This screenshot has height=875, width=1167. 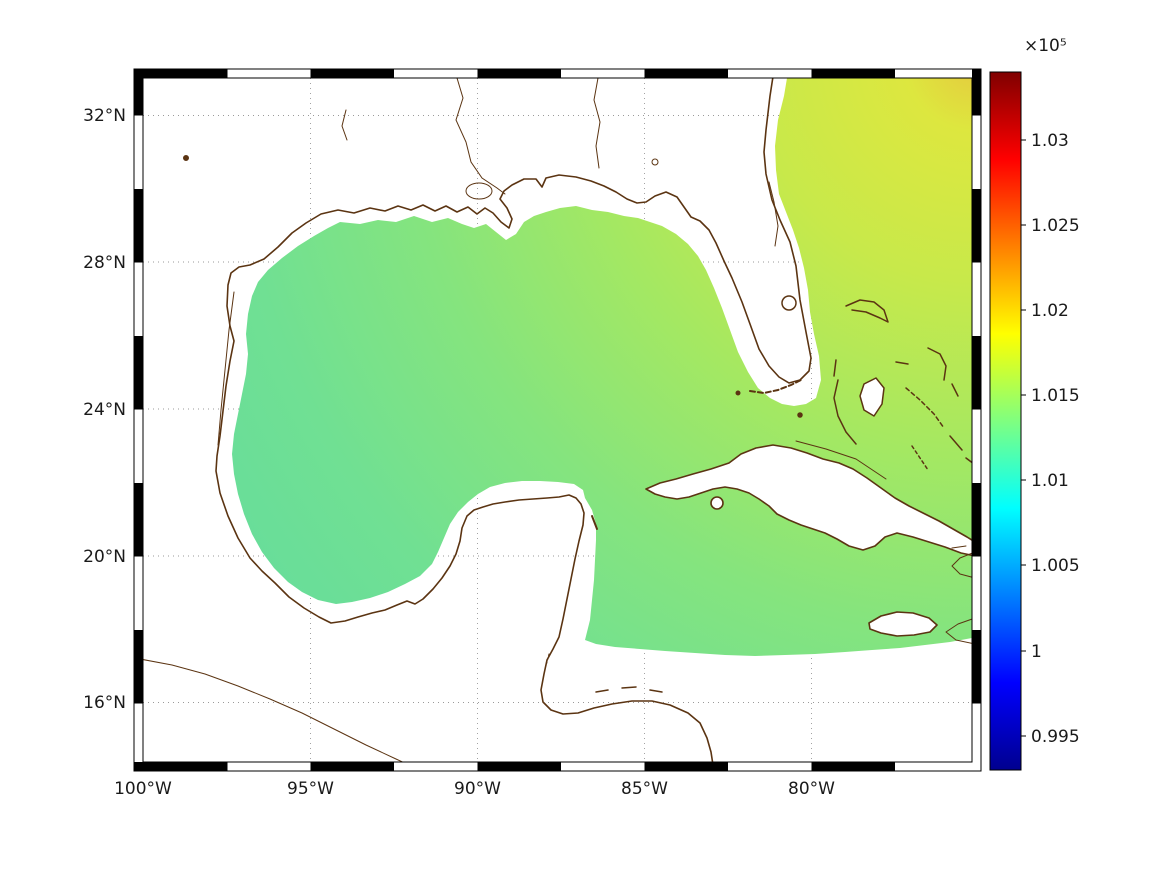 I want to click on cuba, so click(x=808, y=498).